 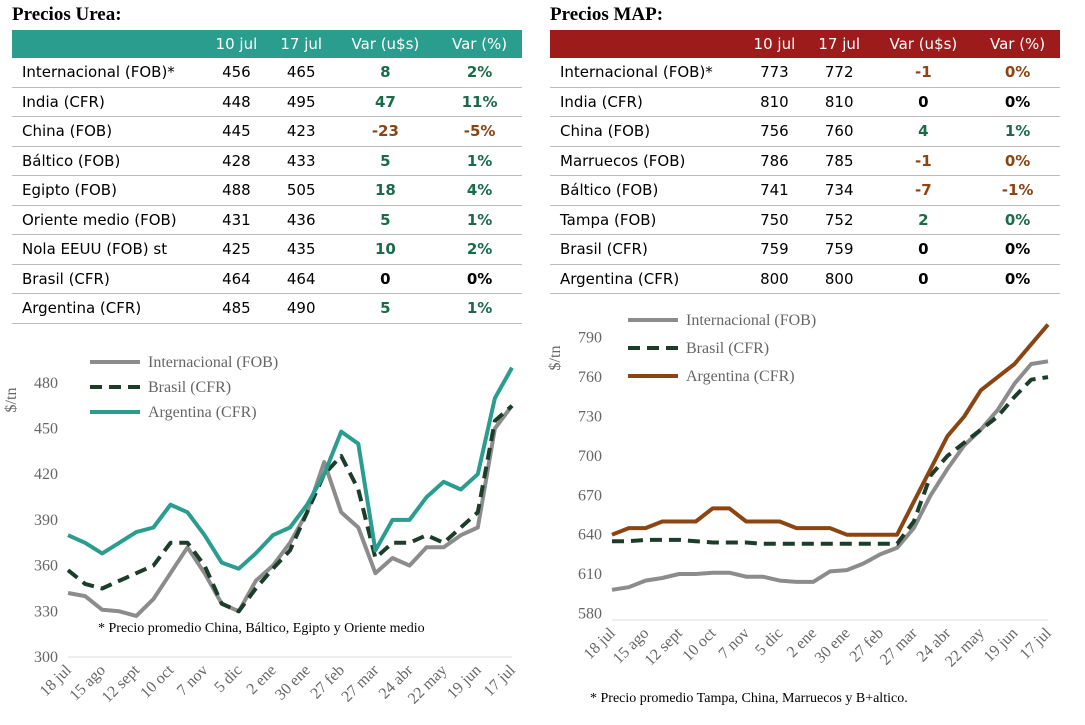 I want to click on table-cell: 435, so click(x=301, y=249).